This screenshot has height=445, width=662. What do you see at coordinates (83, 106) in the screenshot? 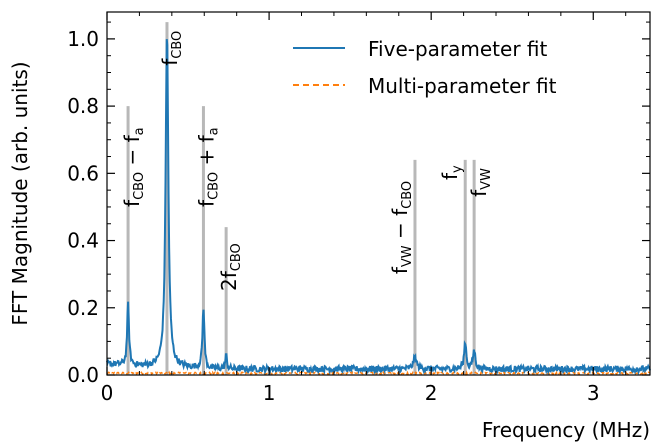
I see `y-tick-label: 0.8` at bounding box center [83, 106].